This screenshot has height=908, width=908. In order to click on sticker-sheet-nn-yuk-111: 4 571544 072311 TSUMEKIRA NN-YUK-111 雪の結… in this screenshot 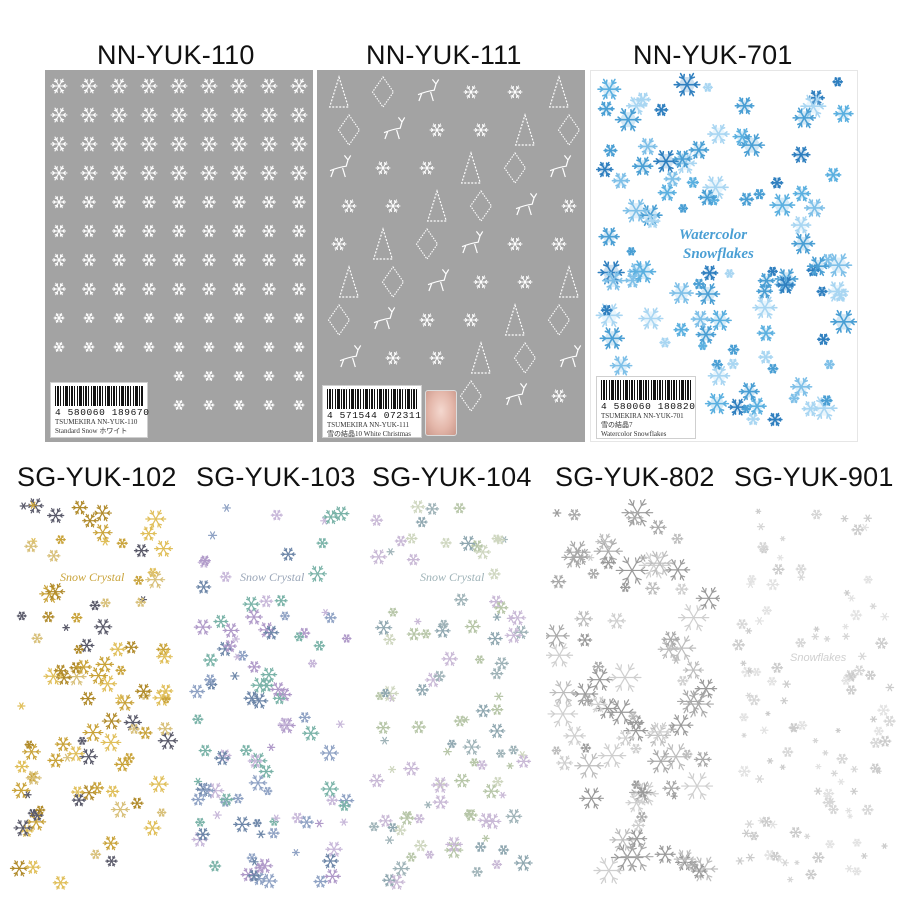, I will do `click(451, 256)`.